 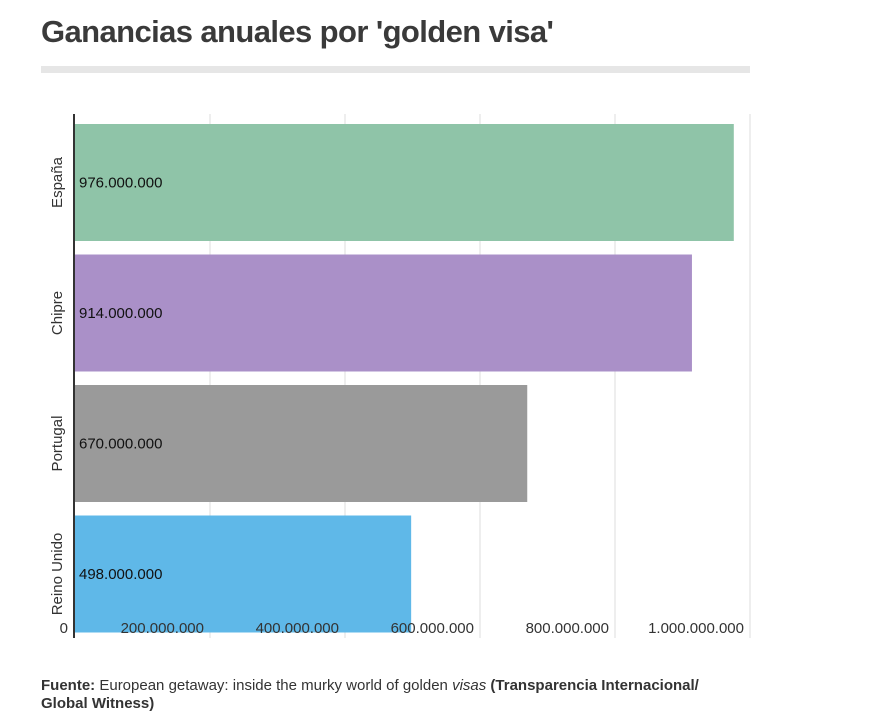 What do you see at coordinates (68, 685) in the screenshot?
I see `source-label: Fuente:` at bounding box center [68, 685].